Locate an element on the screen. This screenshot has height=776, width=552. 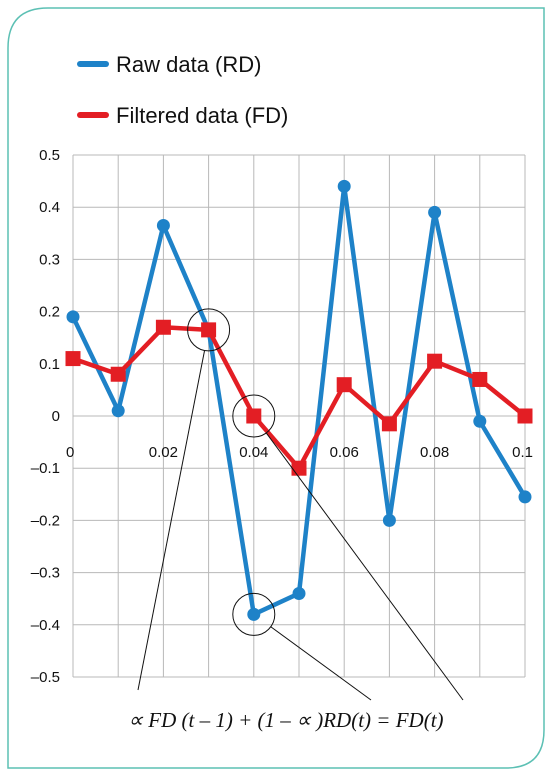
legend-item-raw: Raw data (RD) is located at coordinates (169, 64).